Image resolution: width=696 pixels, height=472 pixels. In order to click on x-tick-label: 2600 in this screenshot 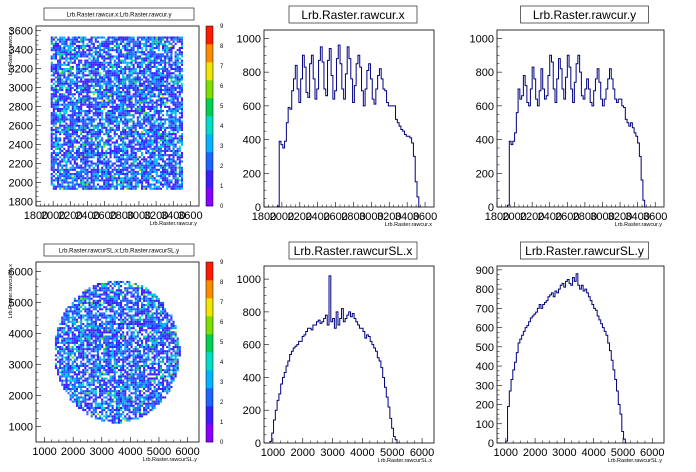, I will do `click(335, 217)`.